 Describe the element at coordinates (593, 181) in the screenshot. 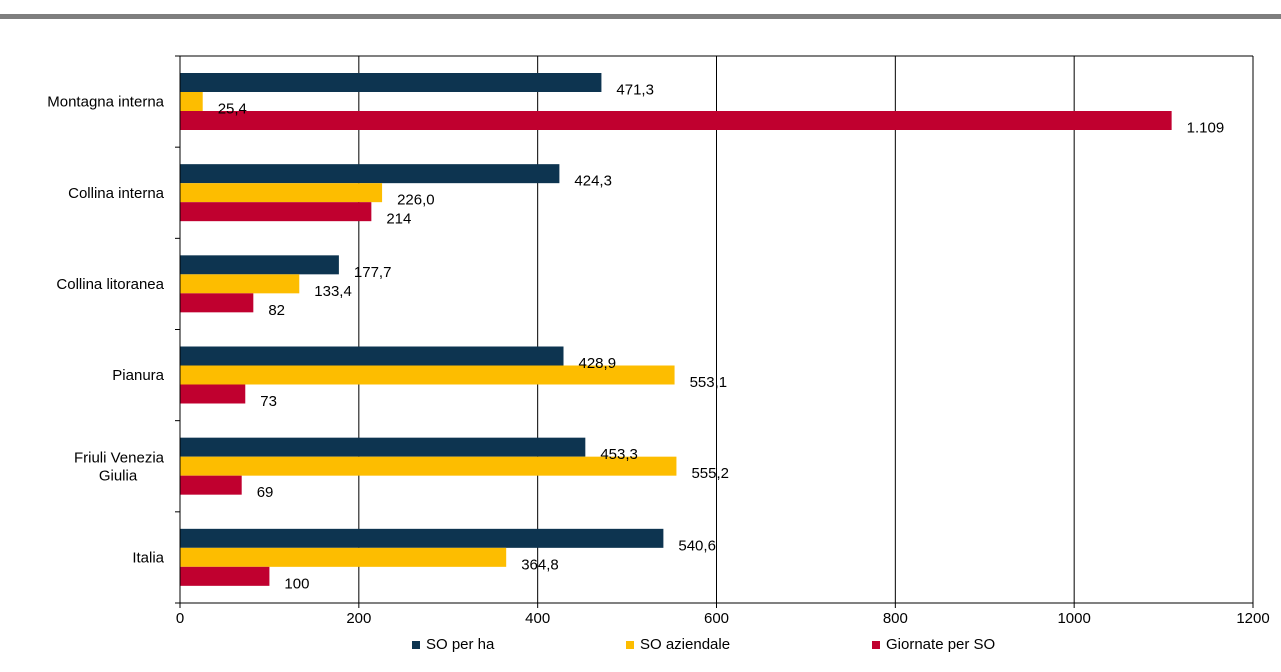

I see `data-label: 424,3` at that location.